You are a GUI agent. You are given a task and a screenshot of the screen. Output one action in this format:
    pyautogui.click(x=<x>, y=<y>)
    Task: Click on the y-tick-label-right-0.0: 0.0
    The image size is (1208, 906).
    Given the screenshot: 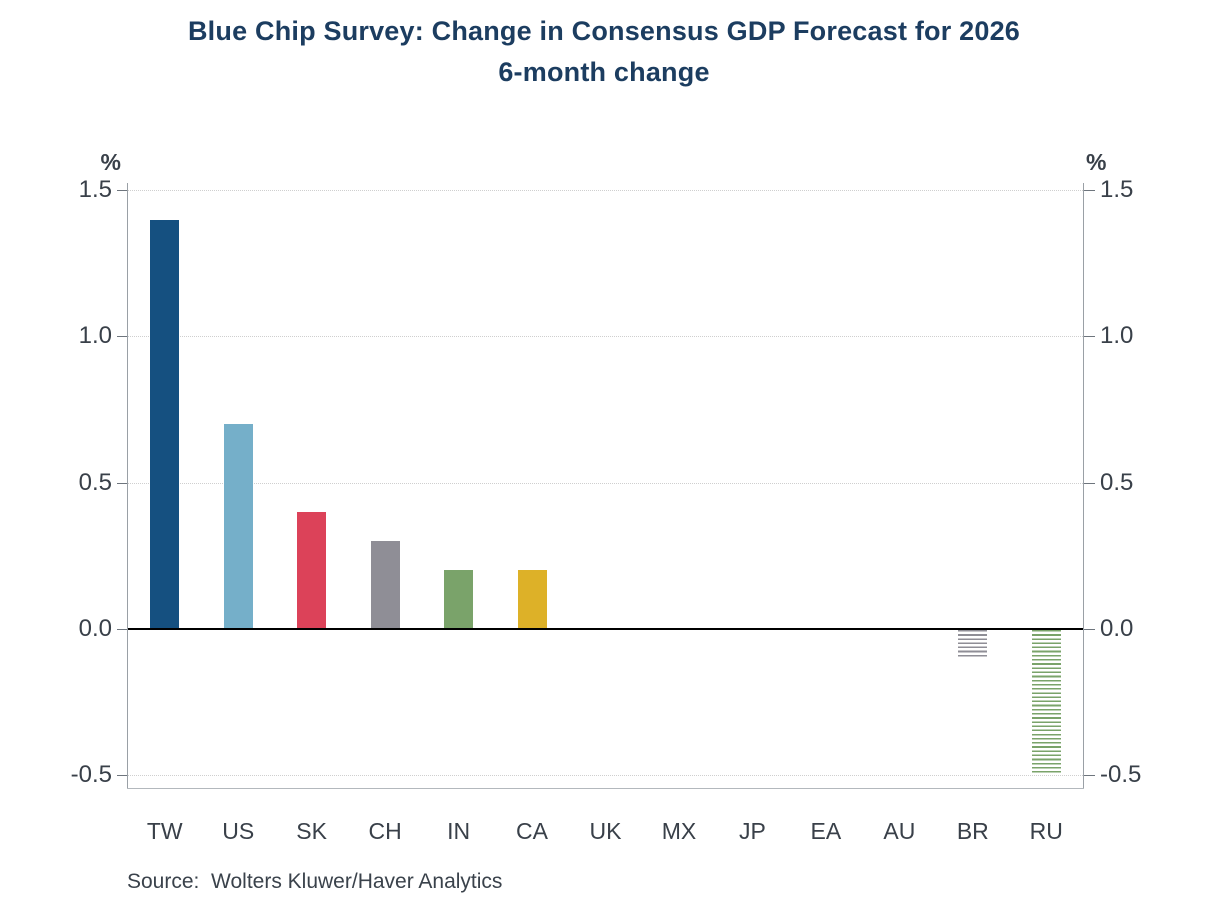 What is the action you would take?
    pyautogui.click(x=1117, y=628)
    